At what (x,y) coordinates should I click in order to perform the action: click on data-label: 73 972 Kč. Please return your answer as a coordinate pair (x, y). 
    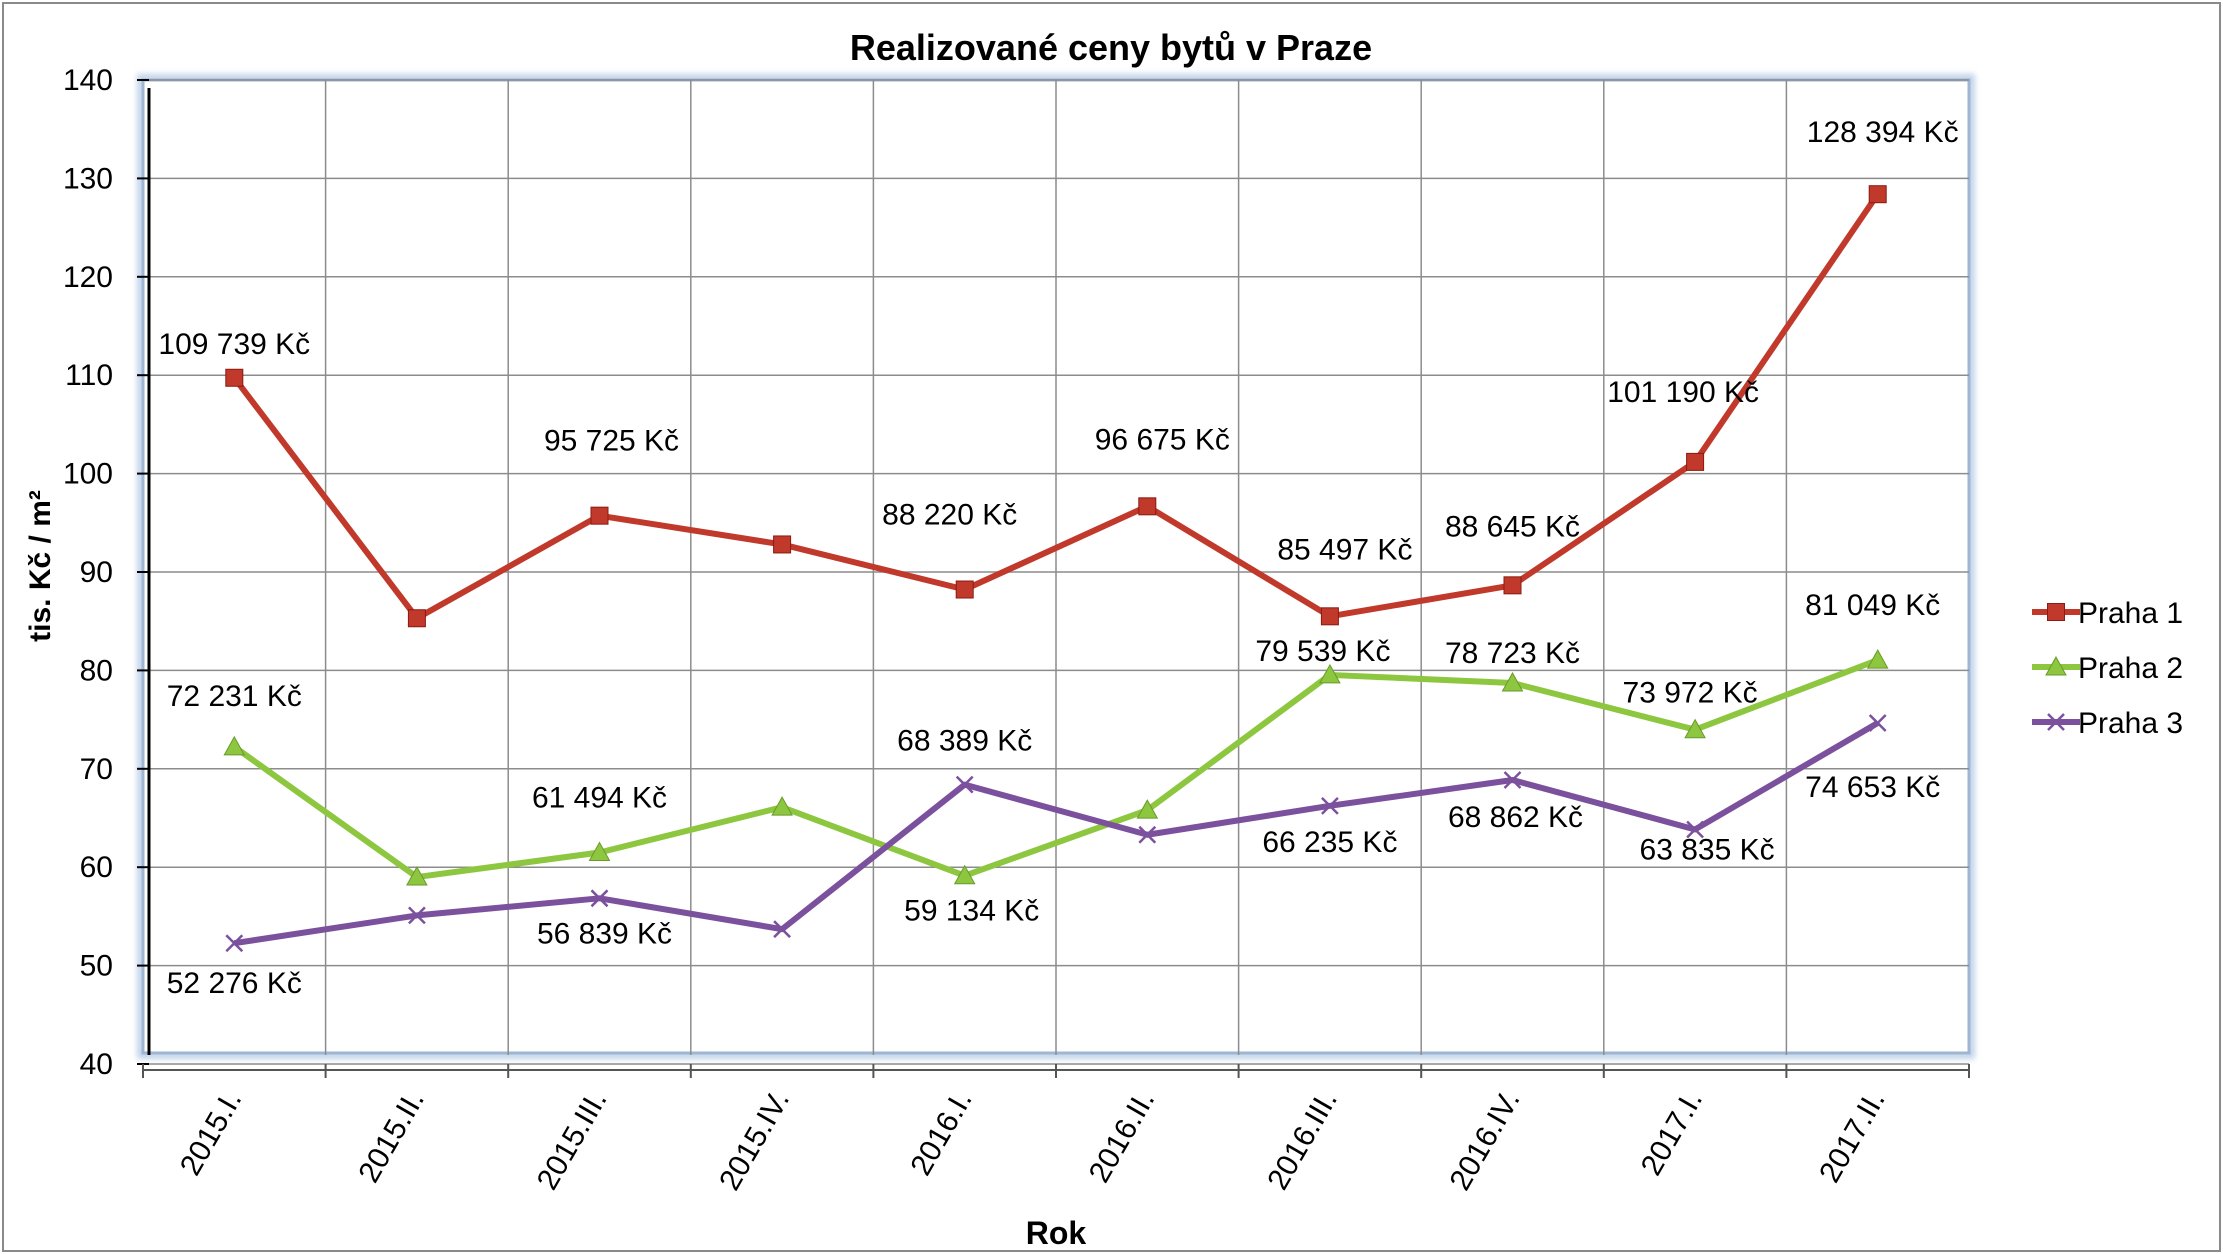
    Looking at the image, I should click on (1690, 693).